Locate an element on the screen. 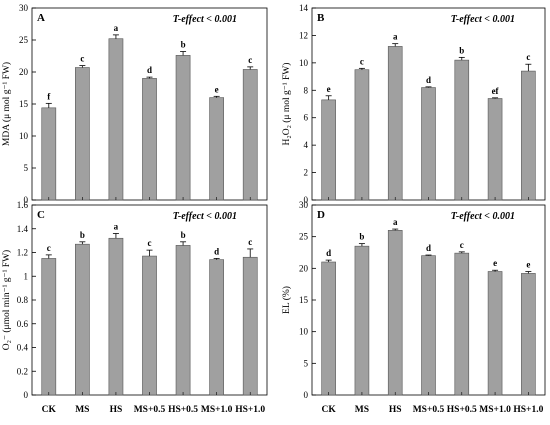 This screenshot has width=550, height=425. y-axis-label: MDA (μ mol g⁻¹ FW) is located at coordinates (6, 104).